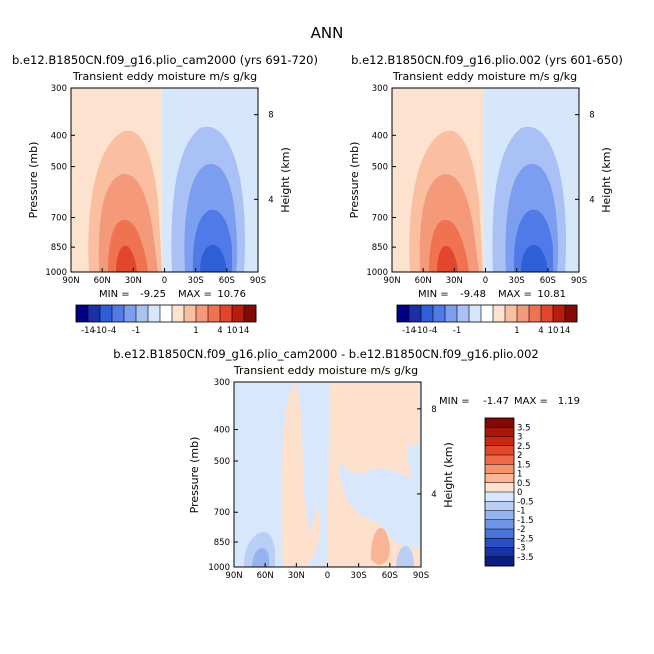  Describe the element at coordinates (421, 576) in the screenshot. I see `panel-bottom-xtick-label: 90S` at that location.